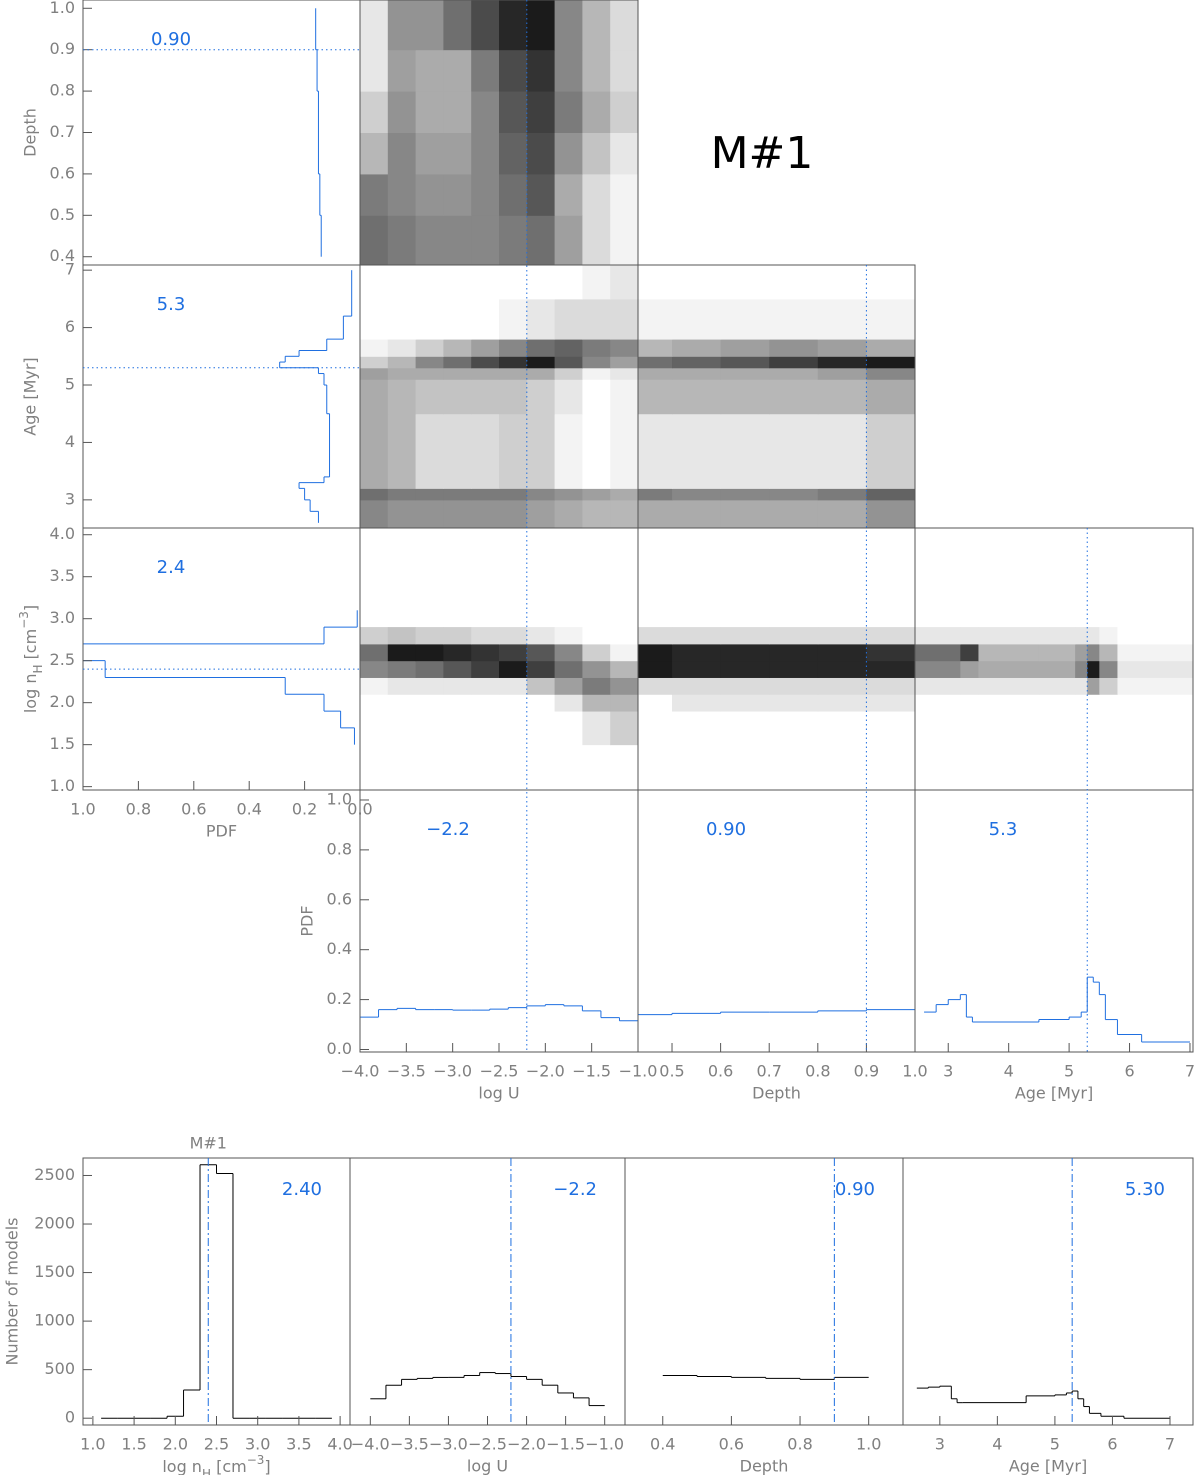 The image size is (1200, 1475). Describe the element at coordinates (499, 1071) in the screenshot. I see `x-tick-label: −2.5` at that location.